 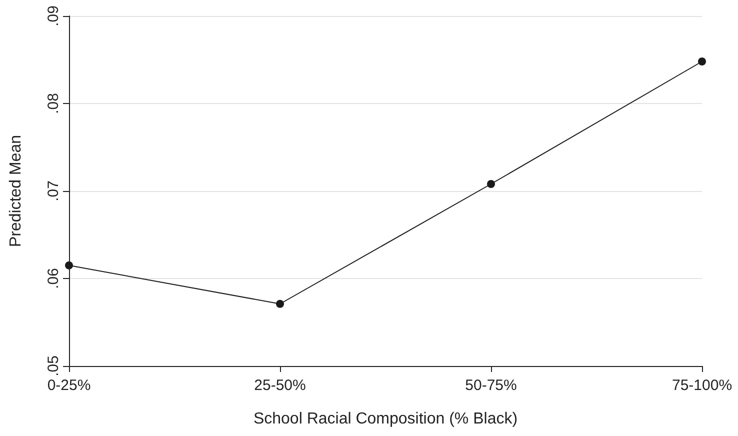 I want to click on y-tick-label: .05, so click(x=53, y=366).